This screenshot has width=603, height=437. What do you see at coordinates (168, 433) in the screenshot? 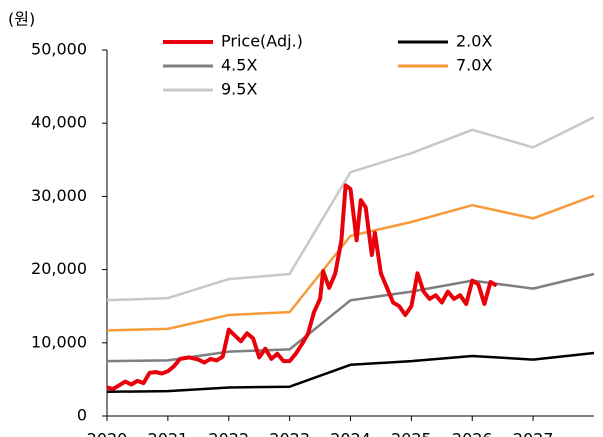
I see `x-tick-label: 2021` at bounding box center [168, 433].